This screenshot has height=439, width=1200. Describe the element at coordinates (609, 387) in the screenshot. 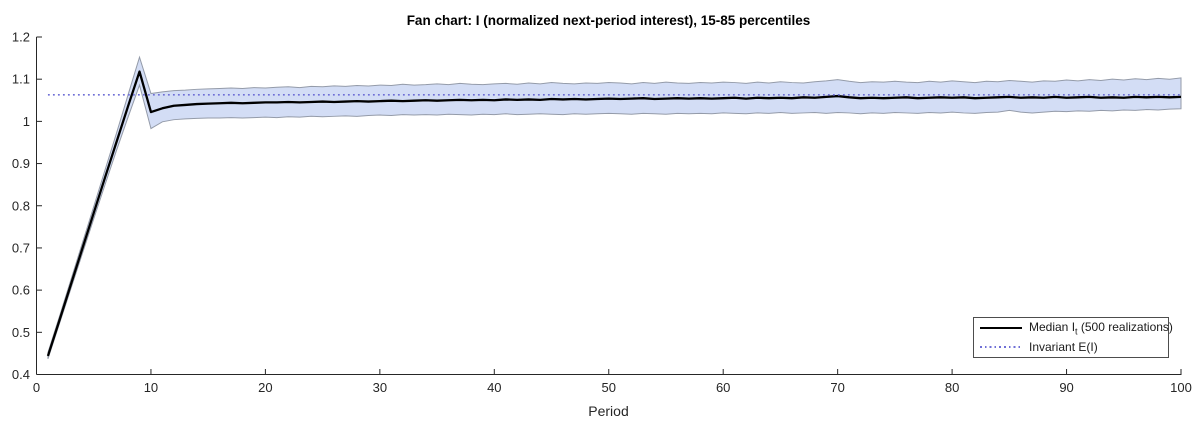

I see `x-tick-label: 50` at that location.